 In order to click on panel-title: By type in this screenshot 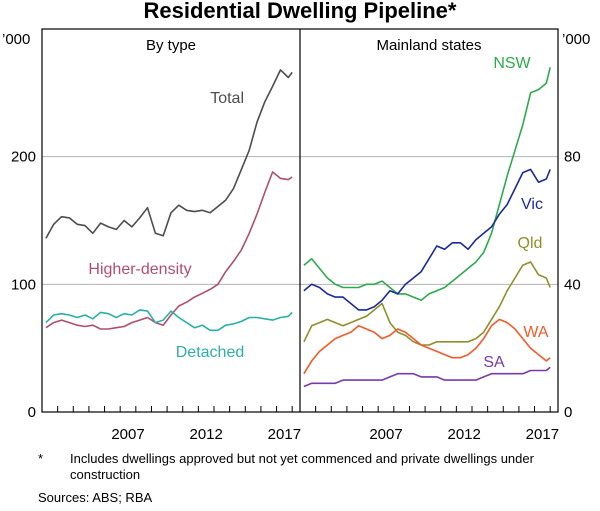, I will do `click(171, 45)`.